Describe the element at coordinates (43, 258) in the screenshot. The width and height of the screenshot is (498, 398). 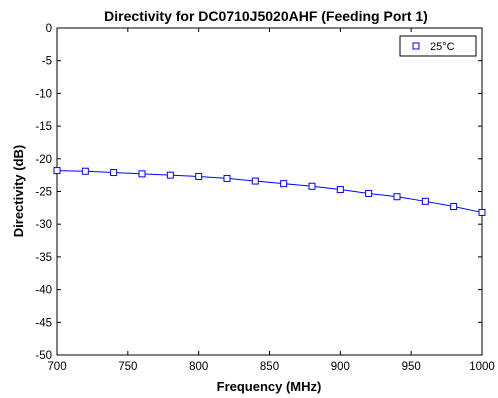
I see `y-tick-label: -35` at that location.